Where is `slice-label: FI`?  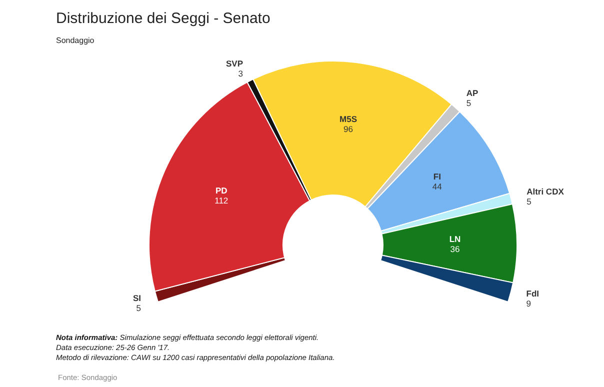
slice-label: FI is located at coordinates (437, 176).